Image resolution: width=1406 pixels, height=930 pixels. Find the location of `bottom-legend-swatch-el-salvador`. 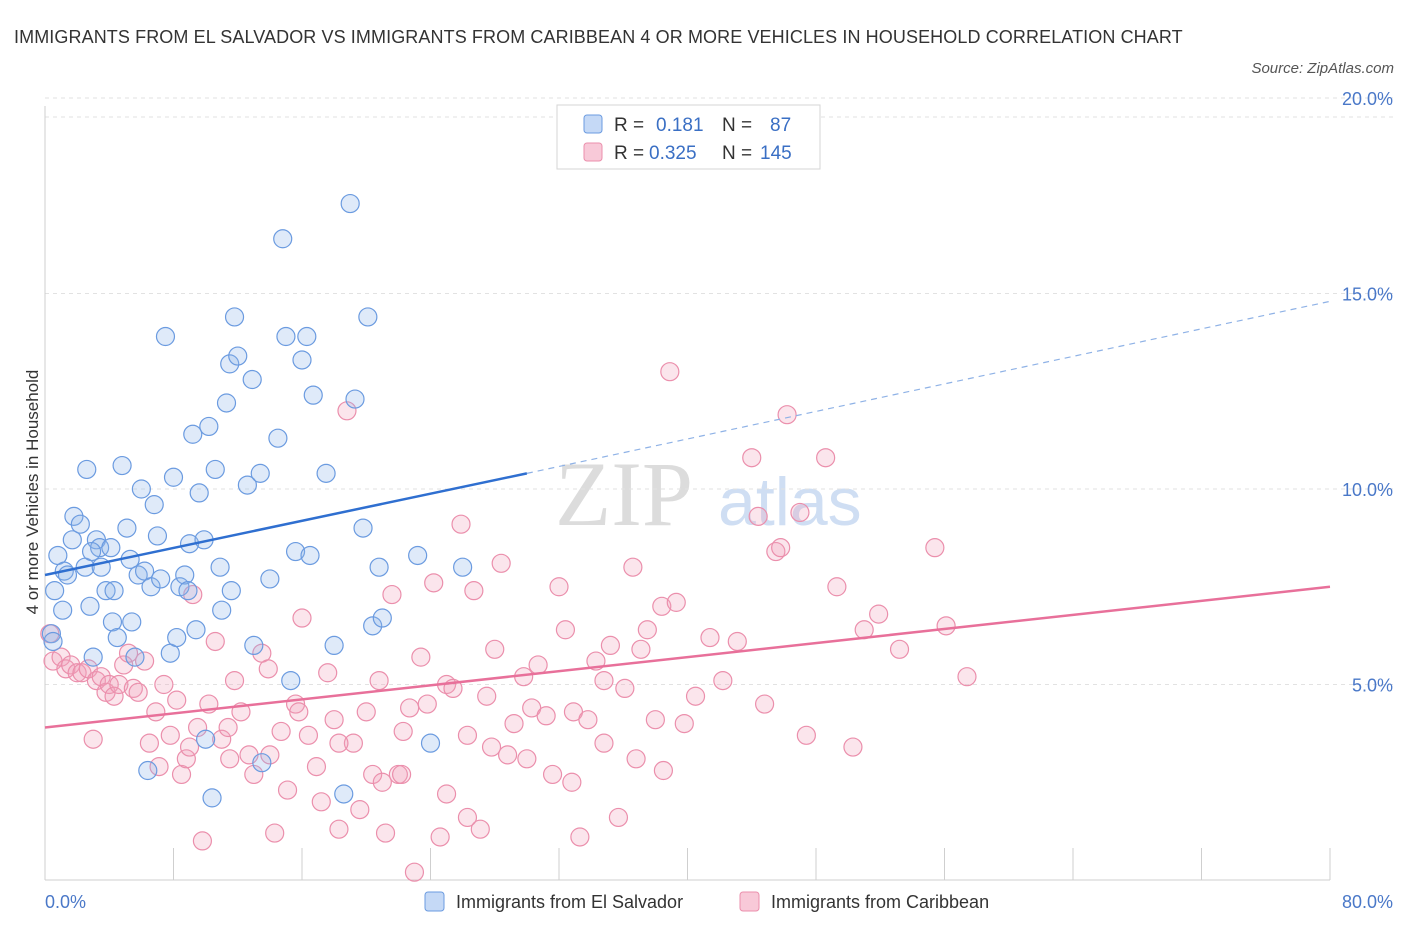

bottom-legend-swatch-el-salvador is located at coordinates (434, 901).